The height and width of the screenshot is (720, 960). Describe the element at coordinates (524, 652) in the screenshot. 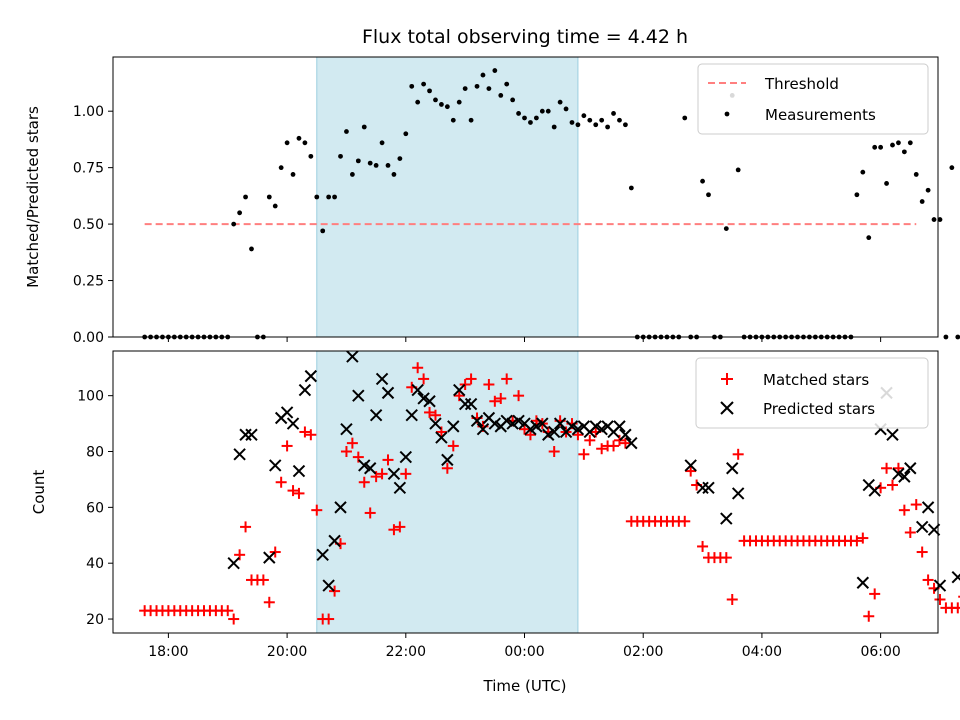

I see `x-tick-label: 00:00` at that location.